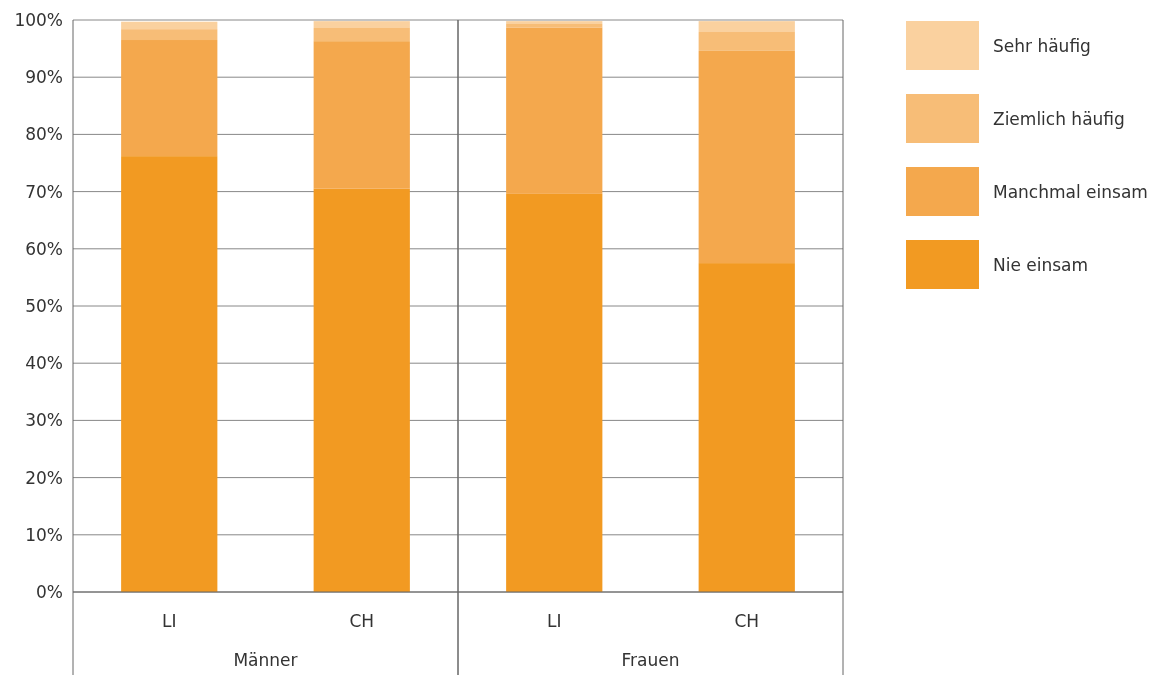  What do you see at coordinates (44, 305) in the screenshot?
I see `y-tick-label: 50%` at bounding box center [44, 305].